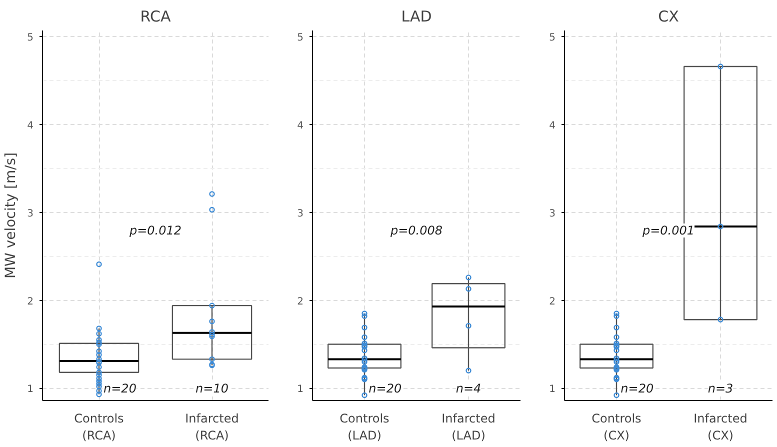  What do you see at coordinates (668, 17) in the screenshot?
I see `chart-title: CX` at bounding box center [668, 17].